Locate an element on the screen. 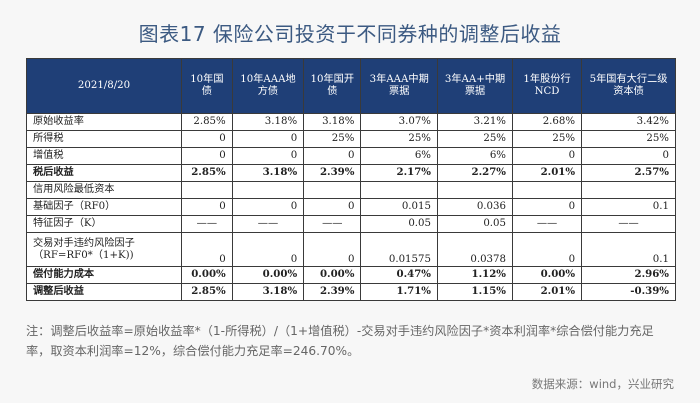 Image resolution: width=700 pixels, height=403 pixels. table-cell: 0.01575 is located at coordinates (399, 249).